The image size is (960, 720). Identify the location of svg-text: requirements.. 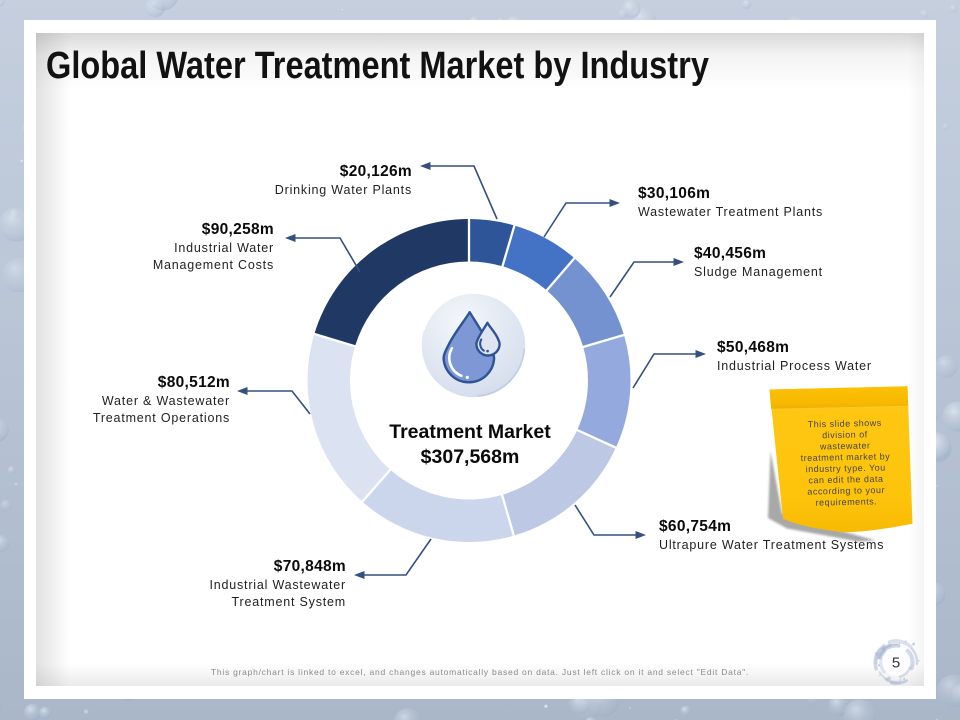
(847, 501).